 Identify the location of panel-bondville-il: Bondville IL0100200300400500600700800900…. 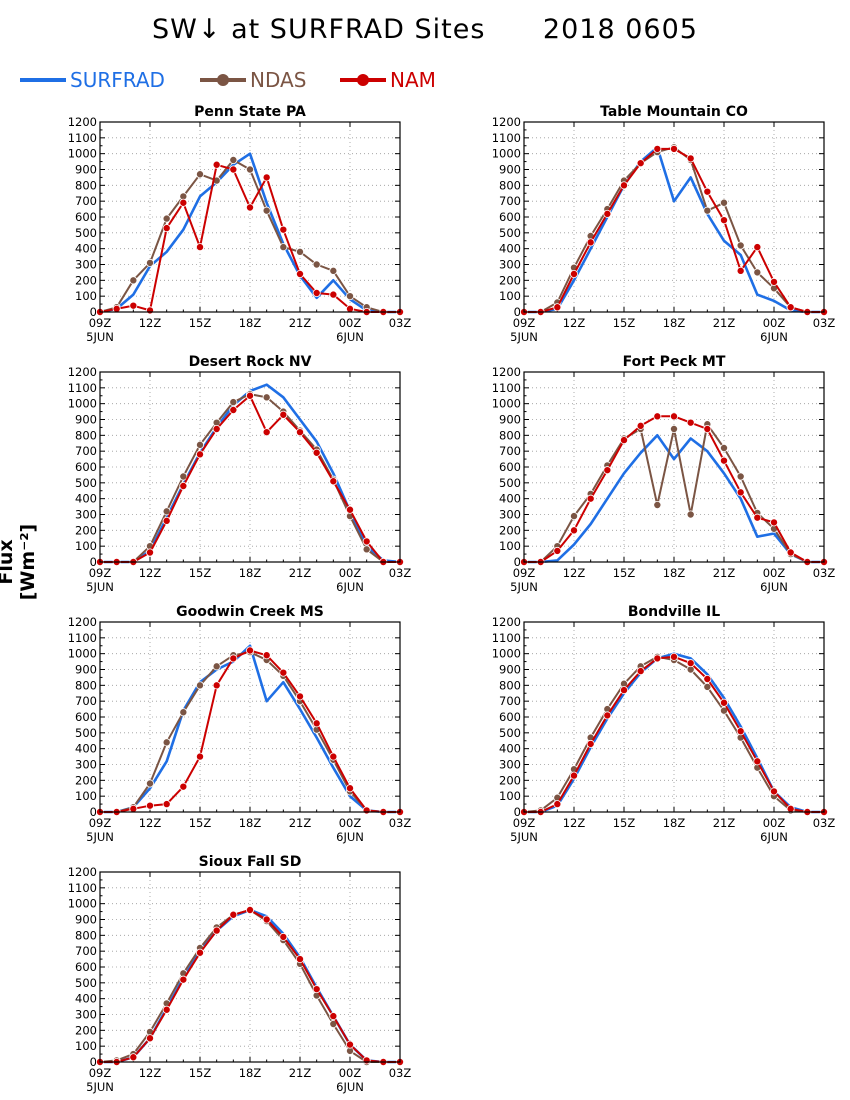
(664, 724).